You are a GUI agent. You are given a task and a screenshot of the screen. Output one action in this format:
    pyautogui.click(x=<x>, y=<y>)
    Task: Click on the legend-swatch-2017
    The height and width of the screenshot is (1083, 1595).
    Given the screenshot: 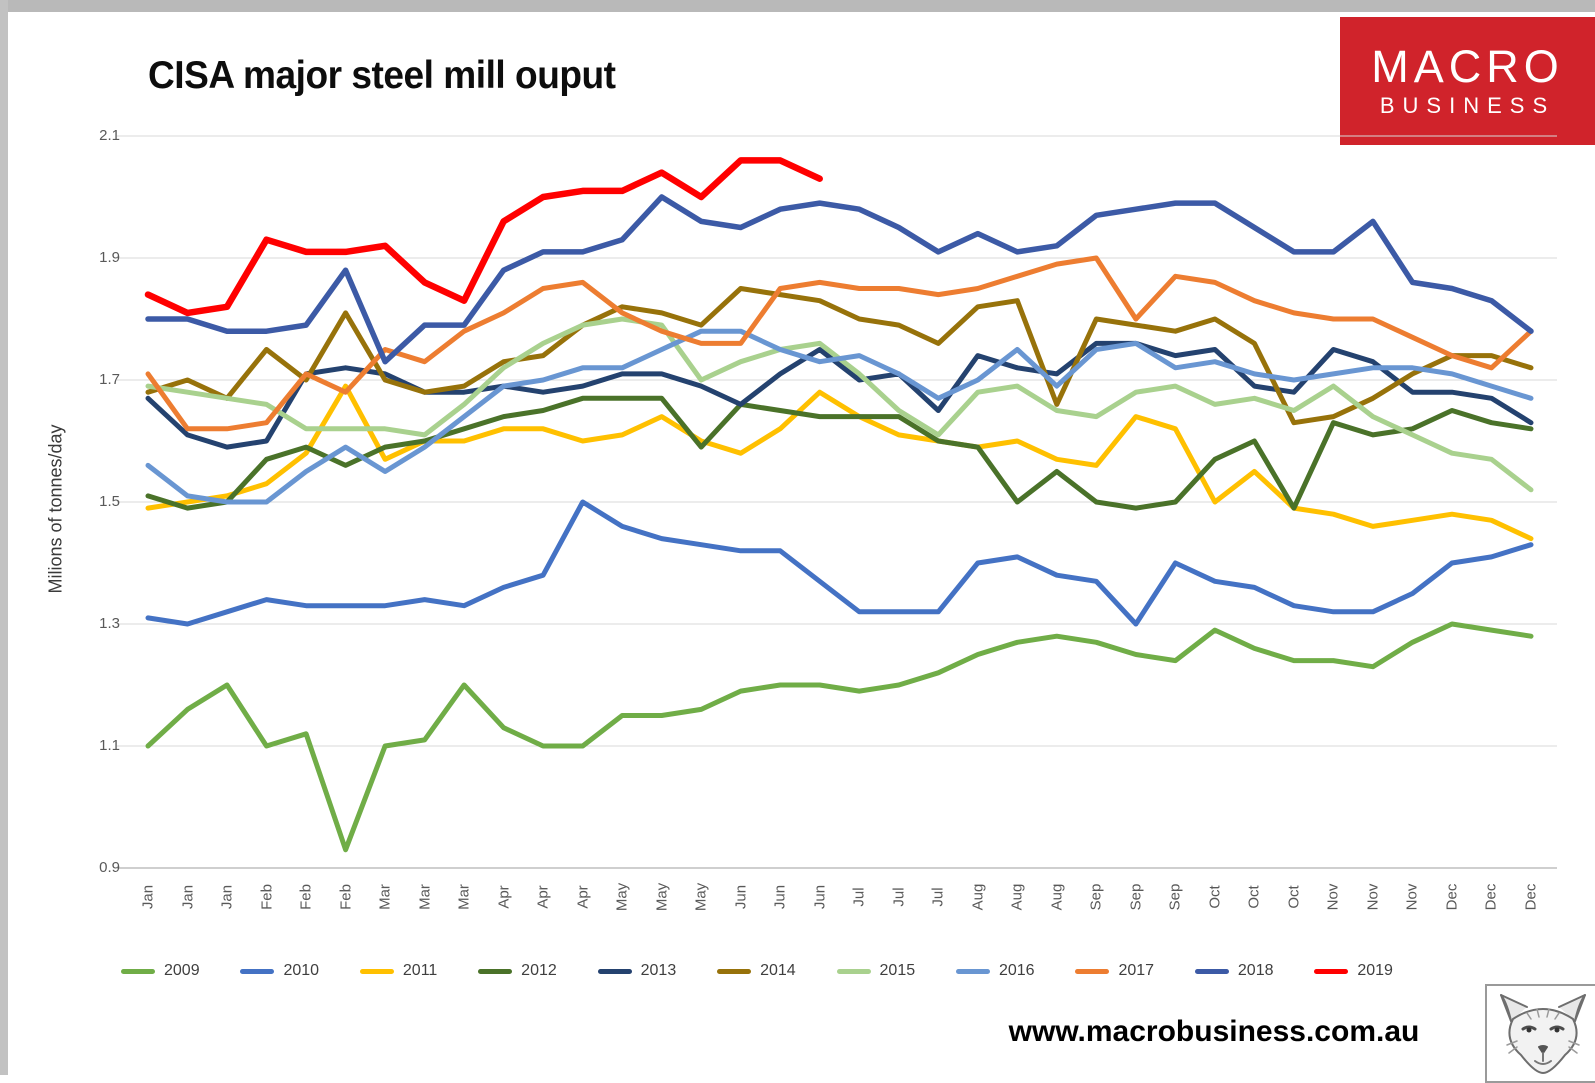 What is the action you would take?
    pyautogui.click(x=1092, y=971)
    